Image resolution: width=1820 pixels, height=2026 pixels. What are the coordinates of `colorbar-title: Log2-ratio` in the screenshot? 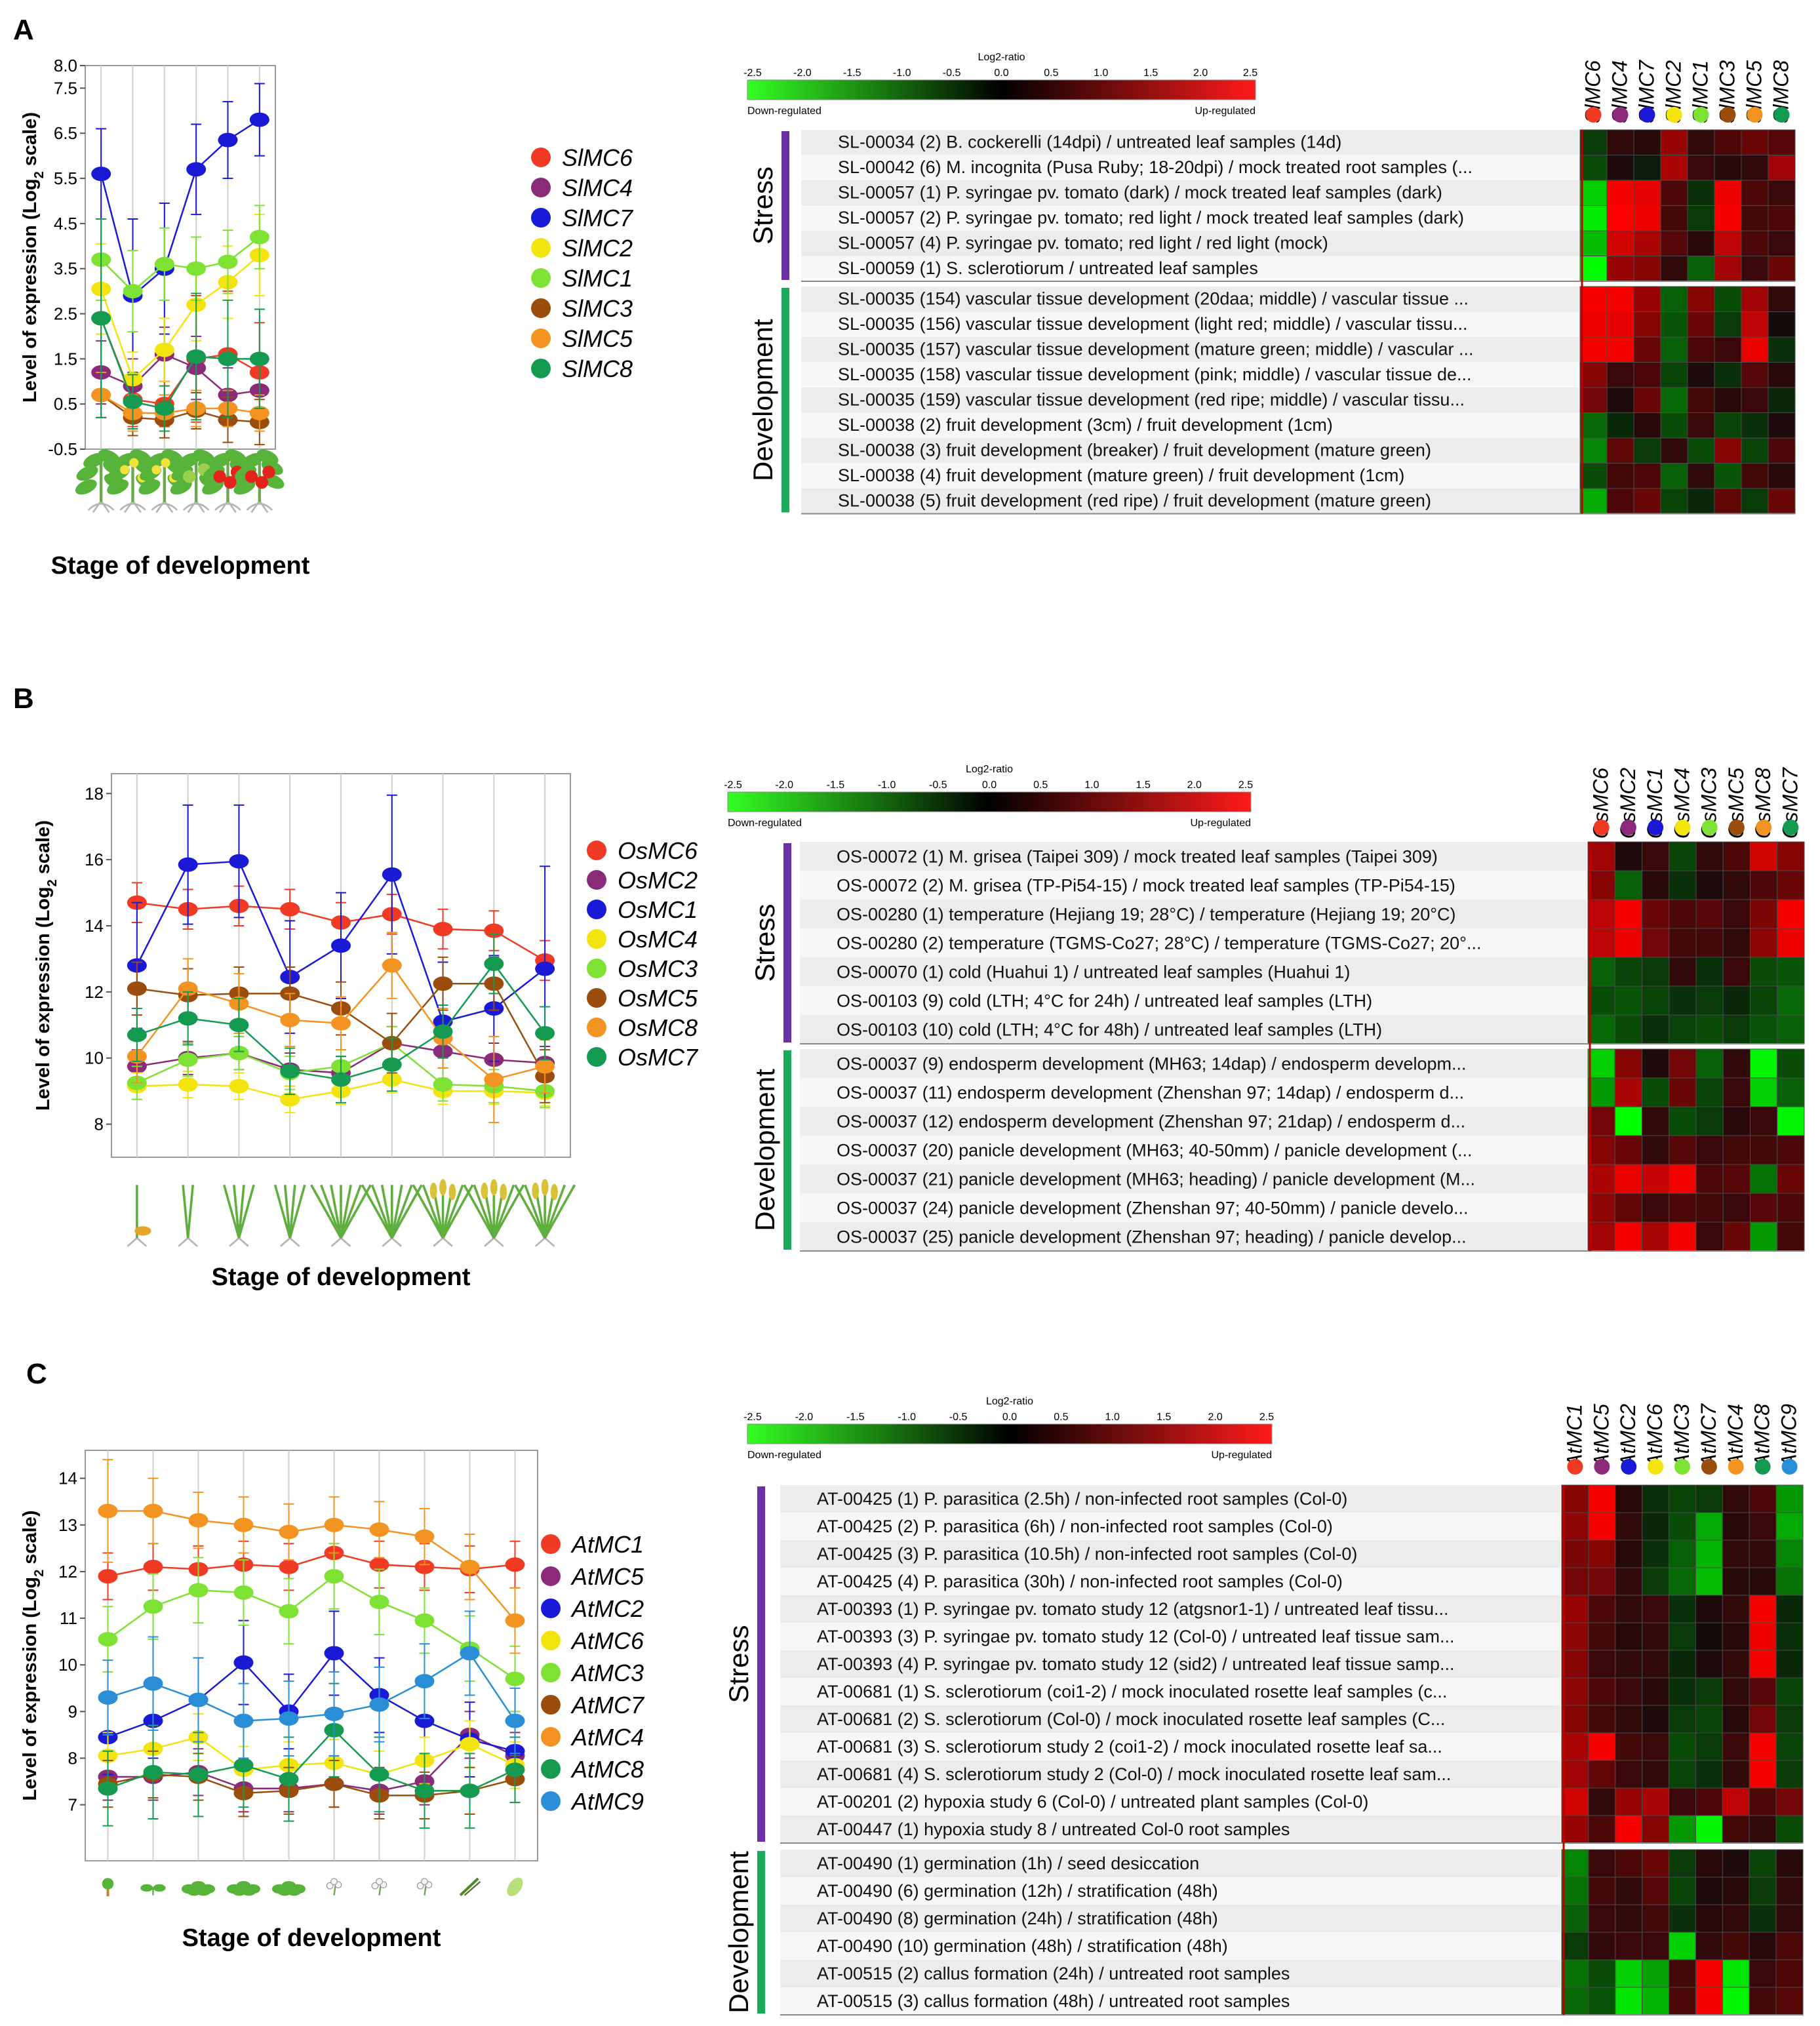 It's located at (1001, 57).